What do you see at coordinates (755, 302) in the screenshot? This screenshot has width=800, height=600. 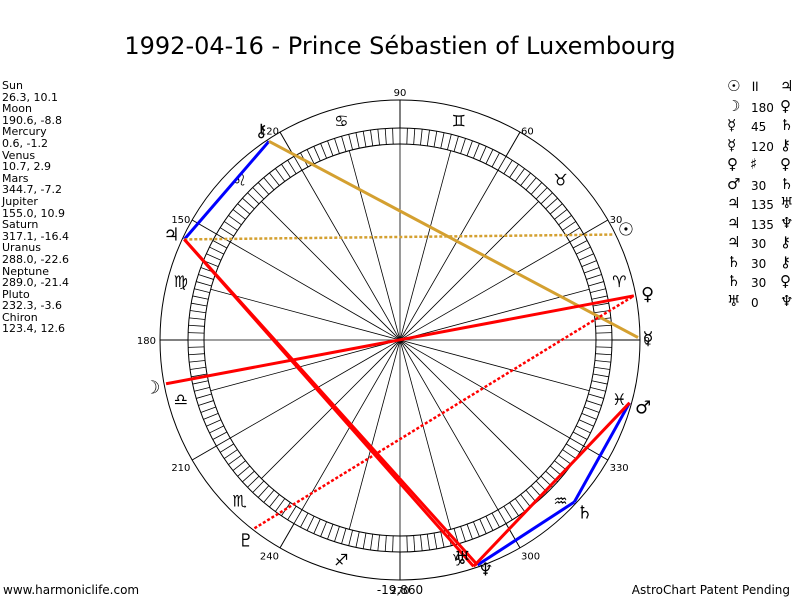 I see `aspect-angle: 0` at bounding box center [755, 302].